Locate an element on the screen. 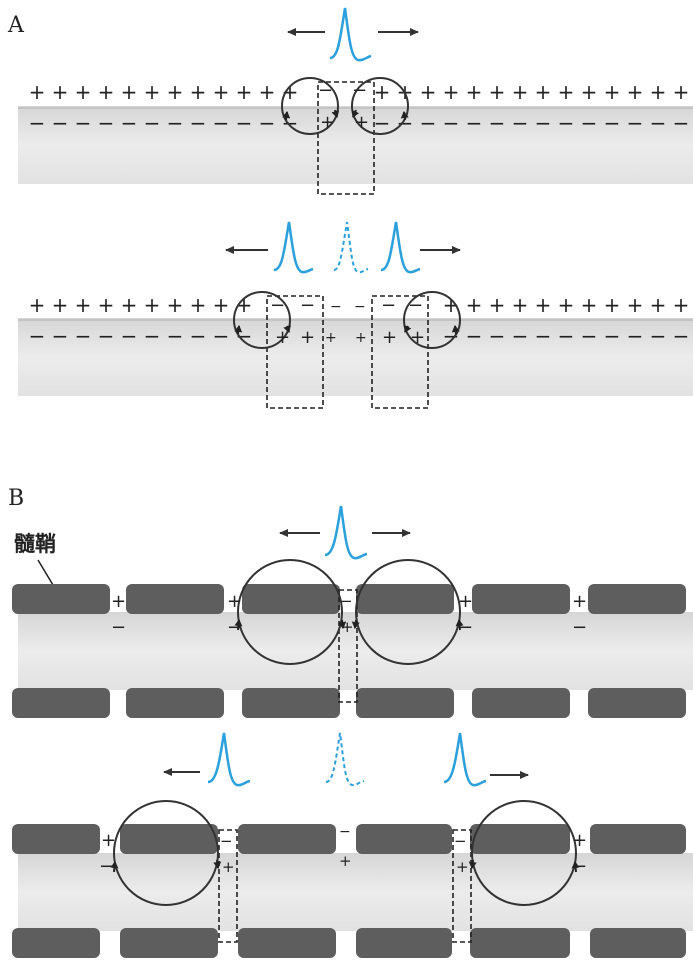 This screenshot has width=693, height=963. panel-b-label: B is located at coordinates (16, 498).